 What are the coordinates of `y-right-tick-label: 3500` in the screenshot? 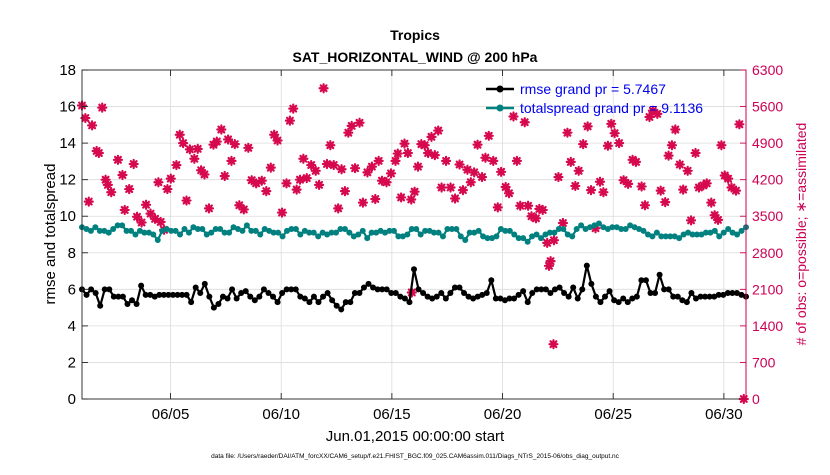 It's located at (767, 216).